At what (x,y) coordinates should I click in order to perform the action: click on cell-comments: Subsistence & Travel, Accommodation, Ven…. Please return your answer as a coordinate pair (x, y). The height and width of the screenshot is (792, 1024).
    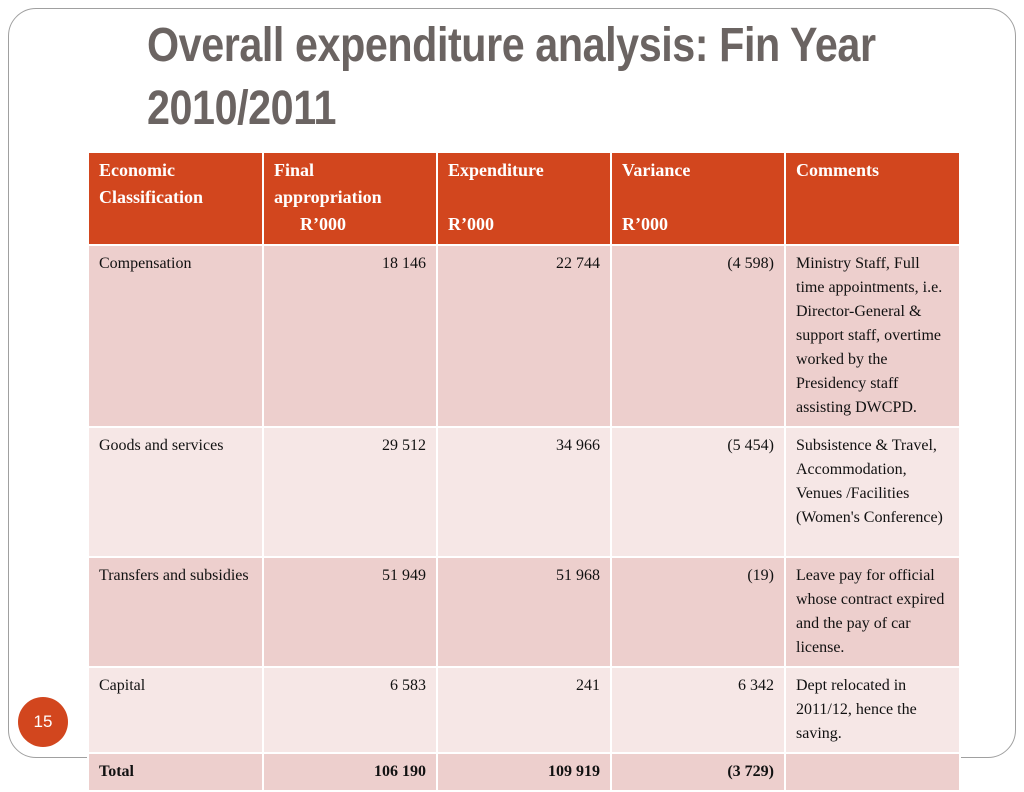
    Looking at the image, I should click on (872, 492).